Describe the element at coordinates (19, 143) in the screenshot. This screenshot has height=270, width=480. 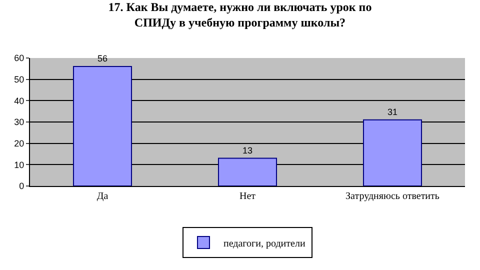
I see `y-tick-label: 20` at that location.